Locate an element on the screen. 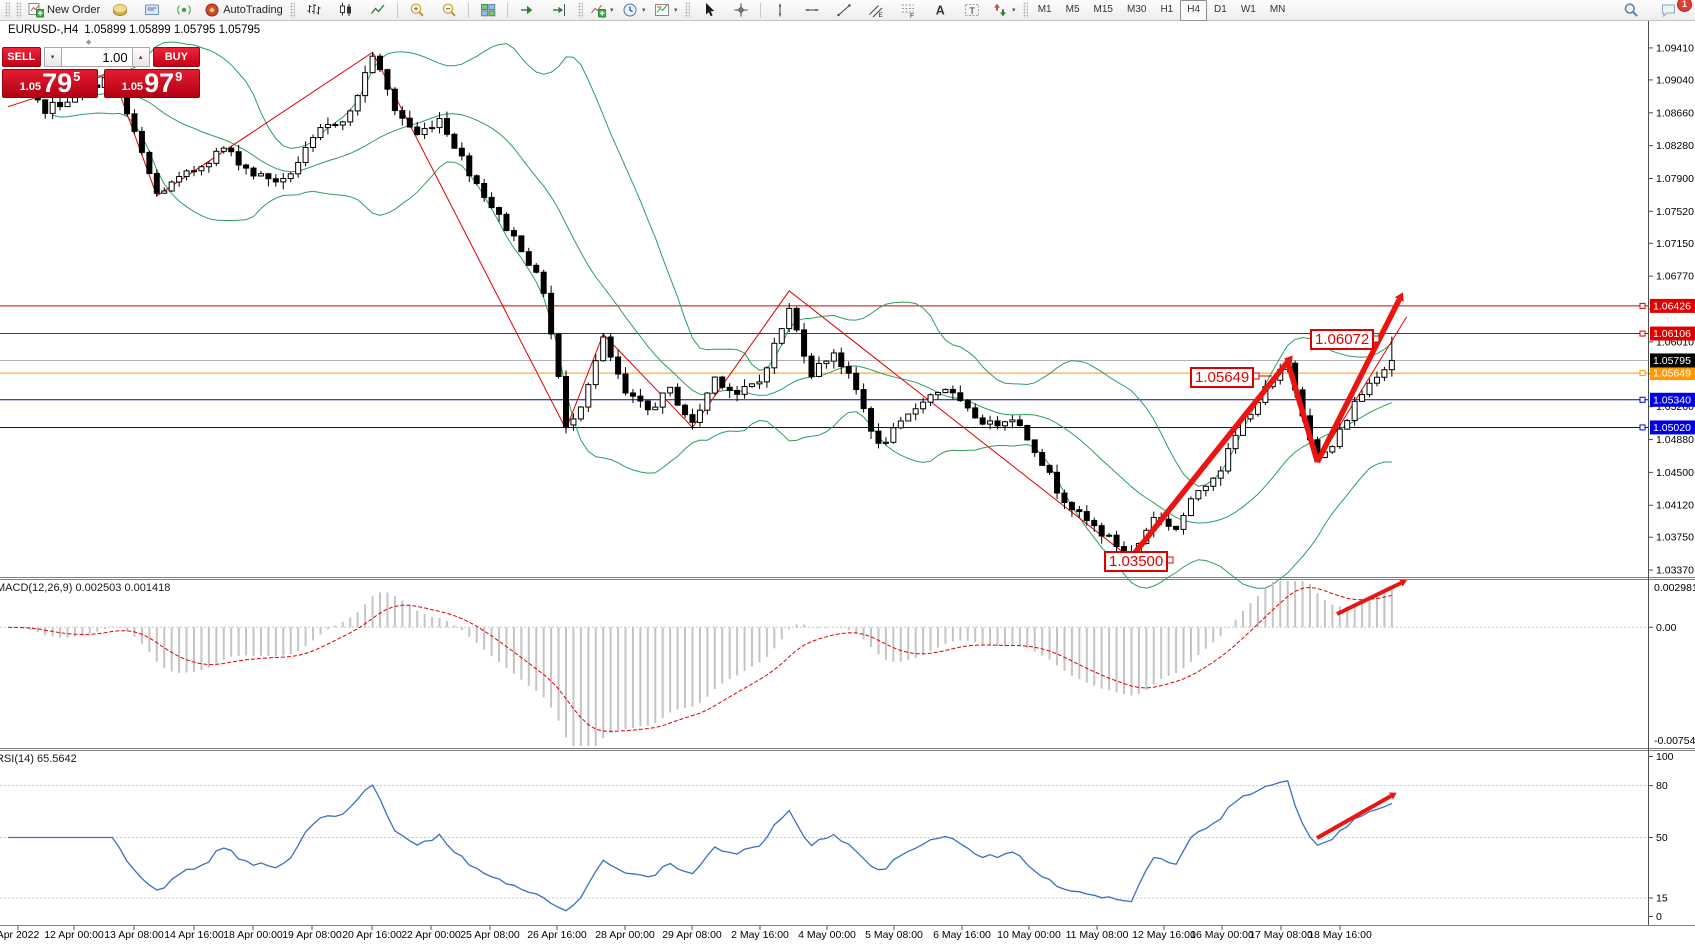  volume-increase-button: ▴ is located at coordinates (140, 57).